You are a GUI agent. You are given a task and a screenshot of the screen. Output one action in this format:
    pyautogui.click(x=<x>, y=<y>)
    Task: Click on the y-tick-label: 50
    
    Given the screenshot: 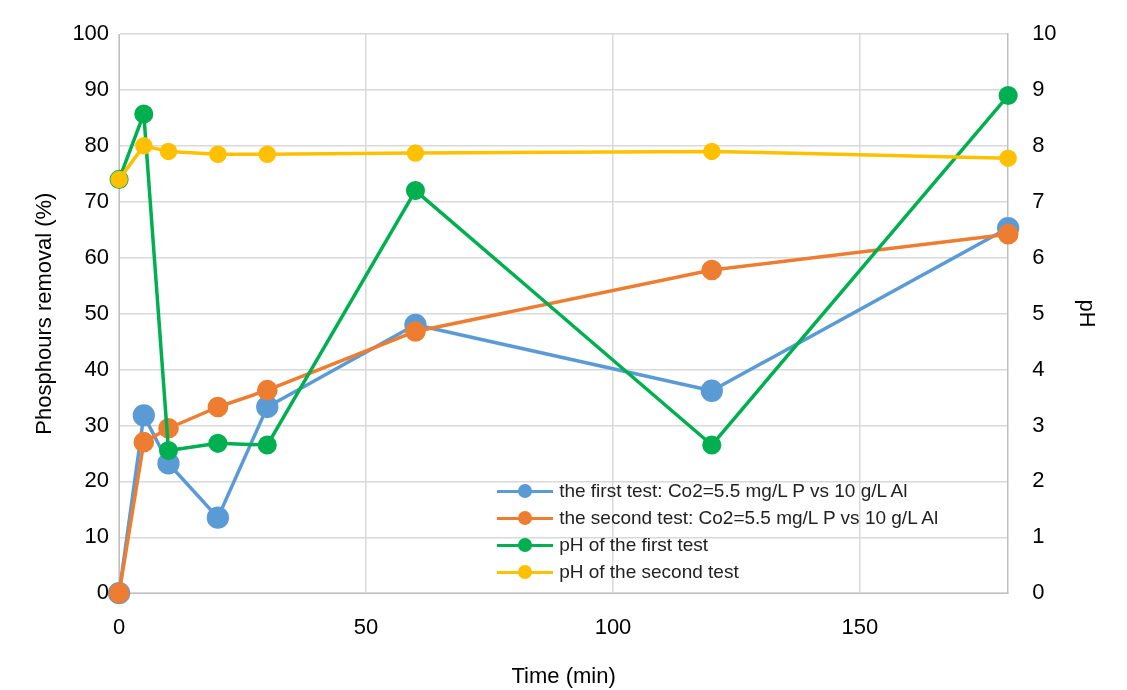 What is the action you would take?
    pyautogui.click(x=97, y=312)
    